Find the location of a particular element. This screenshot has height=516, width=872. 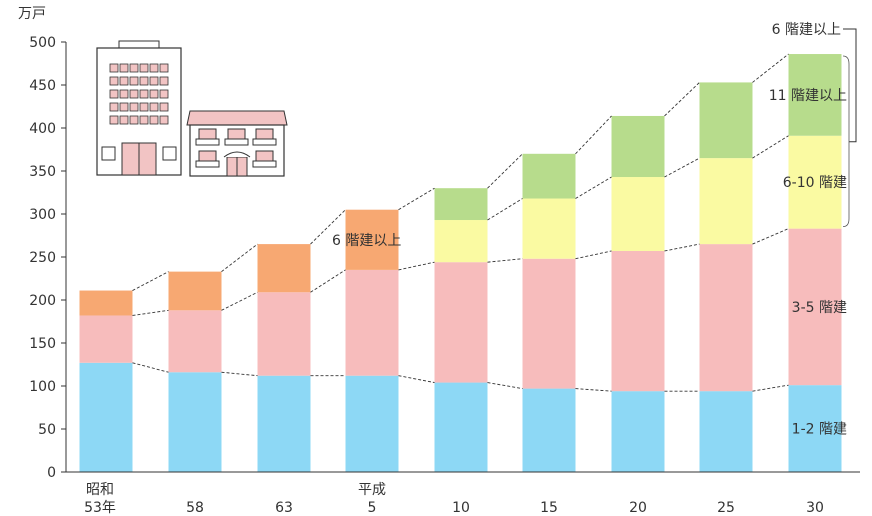

y-tick-label: 400 is located at coordinates (42, 129).